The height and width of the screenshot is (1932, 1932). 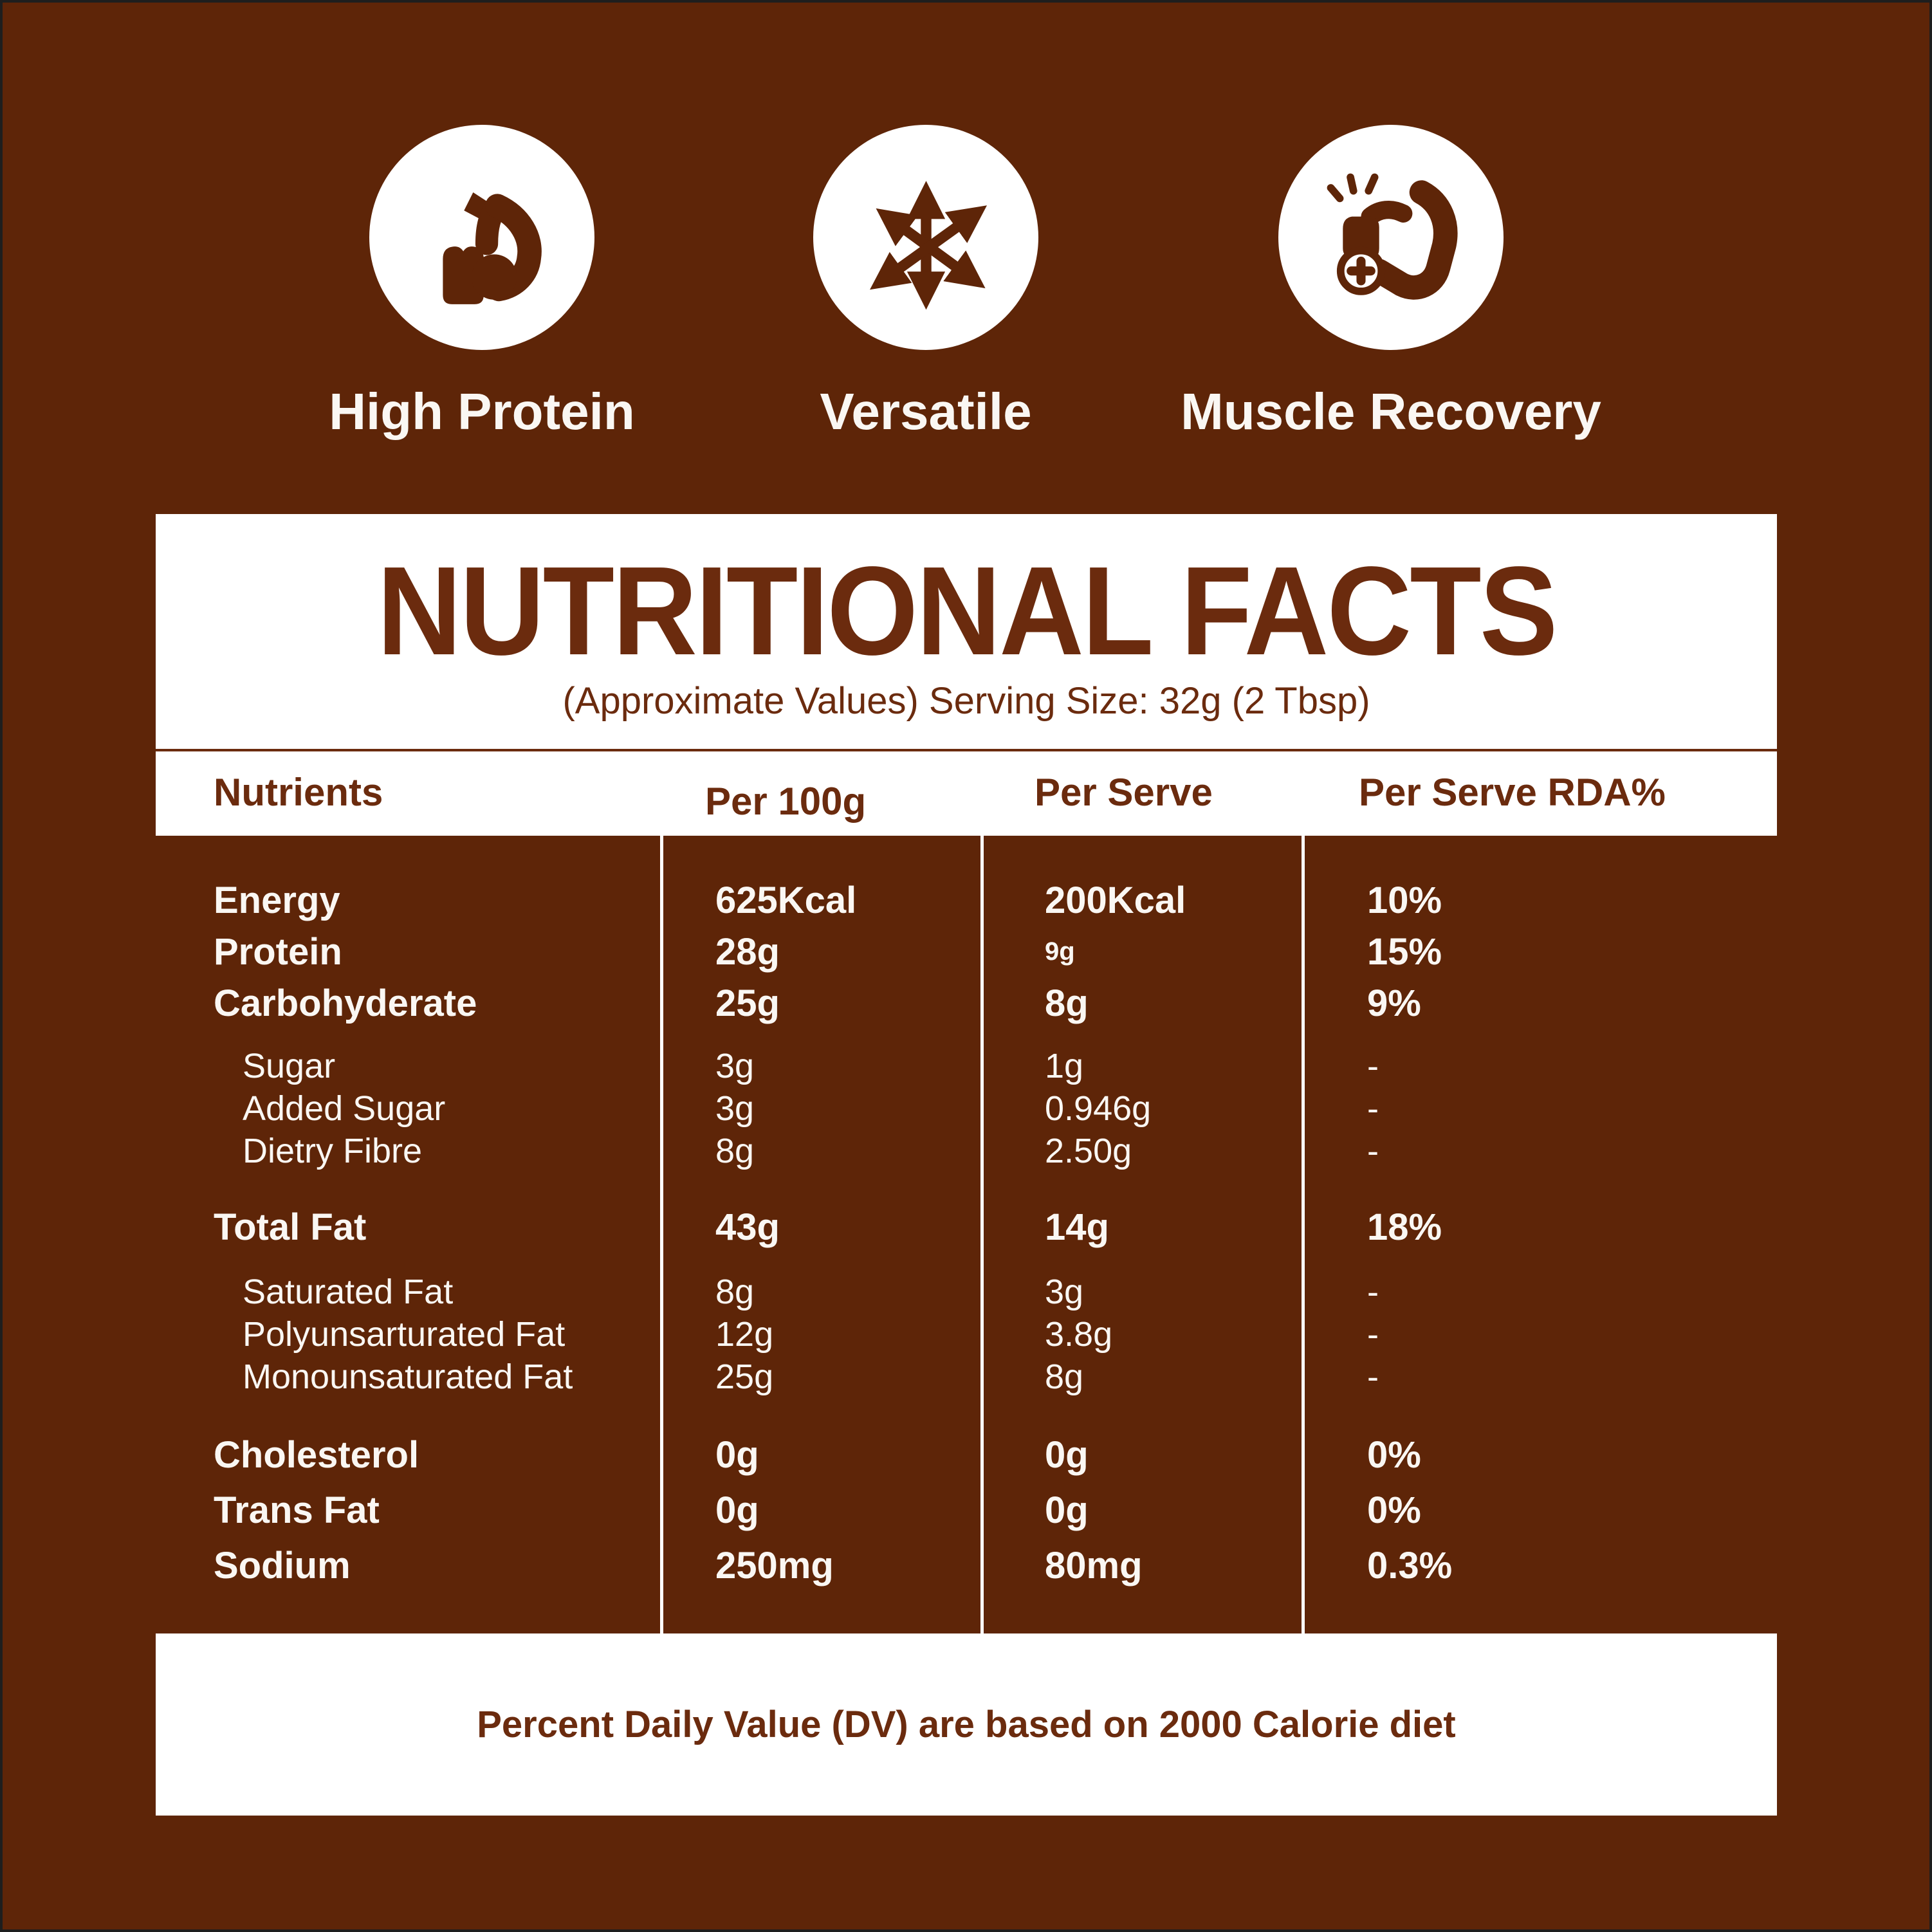 What do you see at coordinates (811, 1151) in the screenshot?
I see `table-row-dietry-fibre: Dietry Fibre 8g 2.50g -` at bounding box center [811, 1151].